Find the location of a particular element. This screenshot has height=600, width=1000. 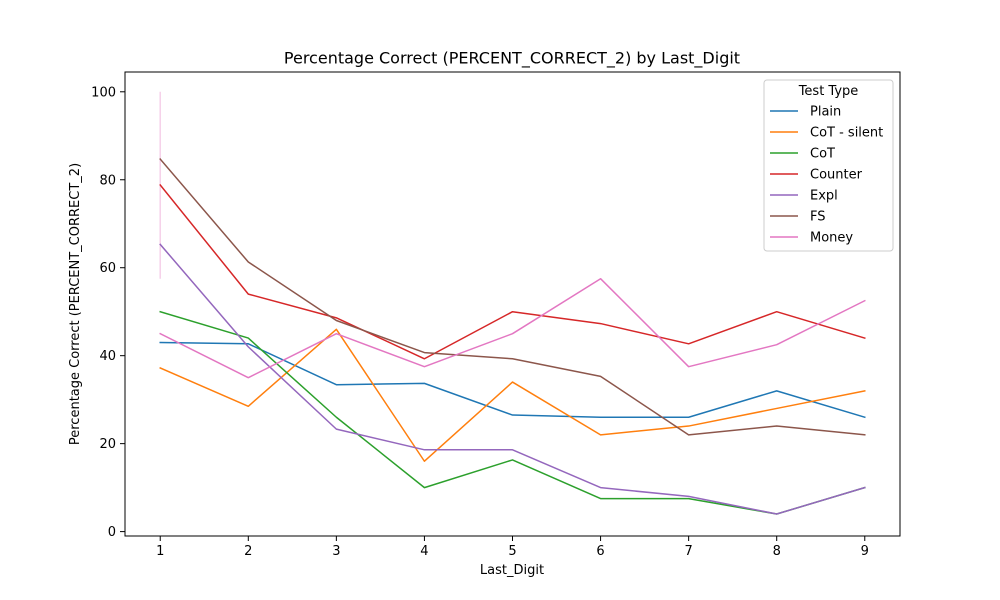

legend-entry: Plain is located at coordinates (805, 112).